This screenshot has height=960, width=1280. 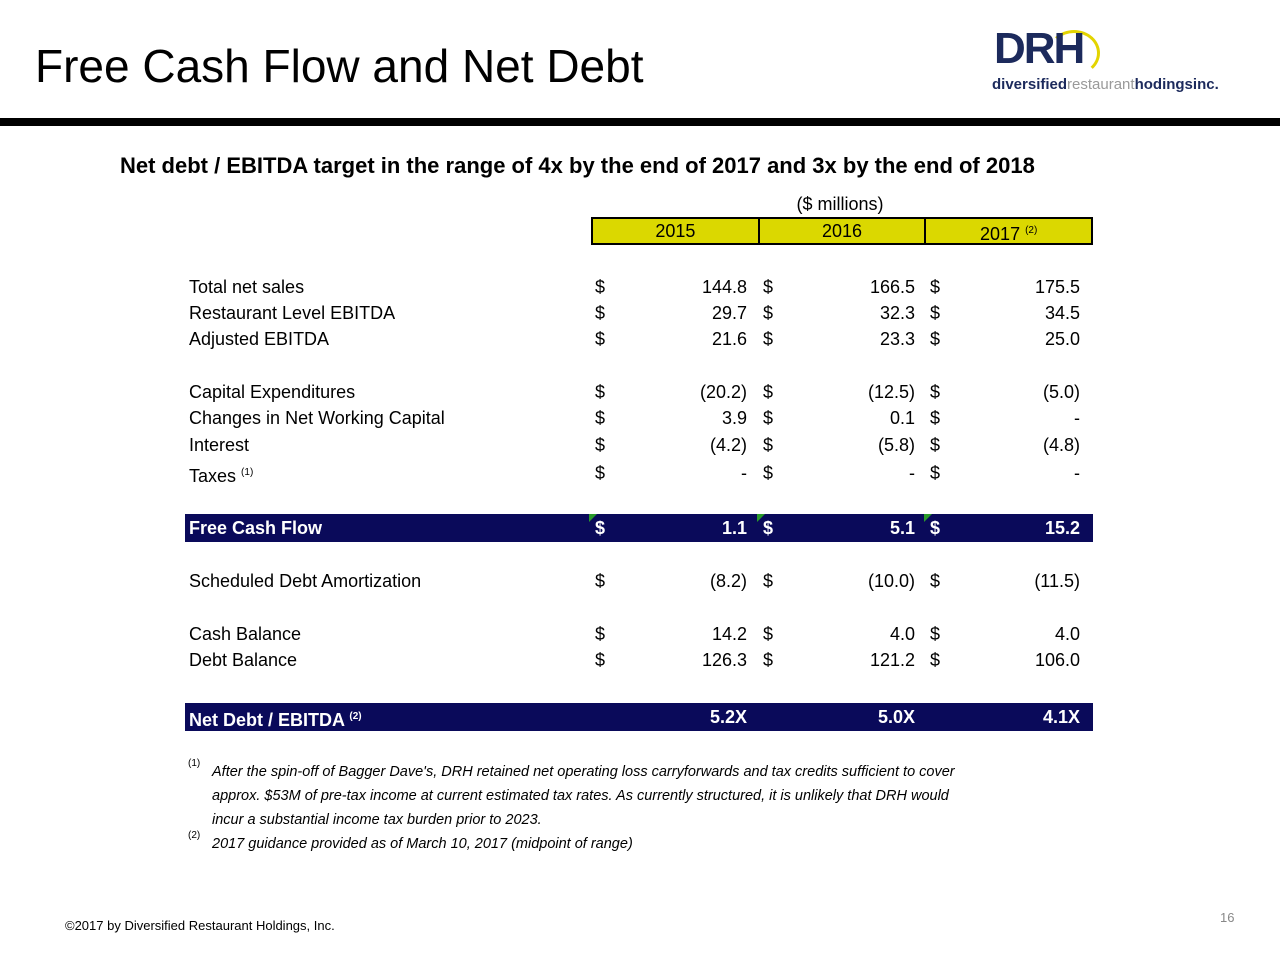 I want to click on row-label: Net Debt / EBITDA (2), so click(x=275, y=720).